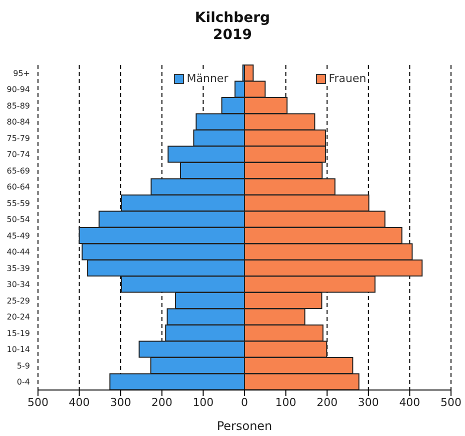 Image resolution: width=465 pixels, height=436 pixels. I want to click on y-tick-label: 5-9, so click(23, 365).